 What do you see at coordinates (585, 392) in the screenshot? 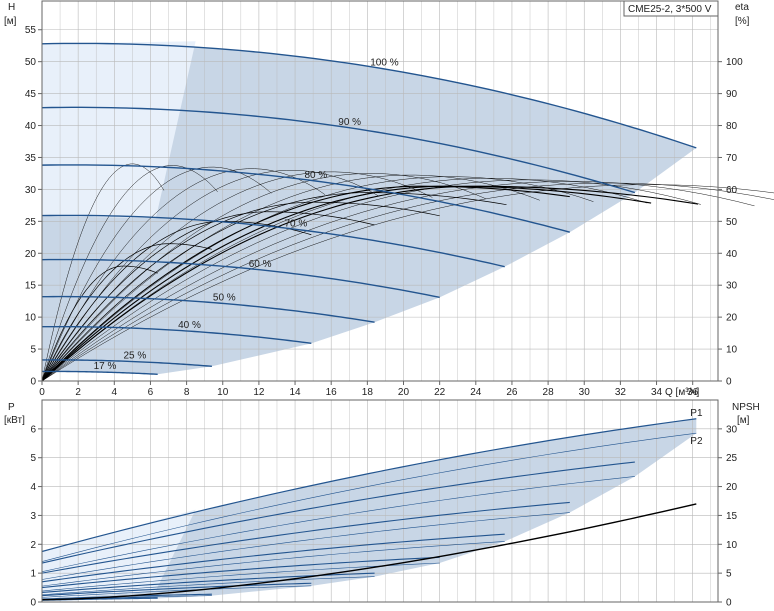
I see `x-tick-label: 30` at bounding box center [585, 392].